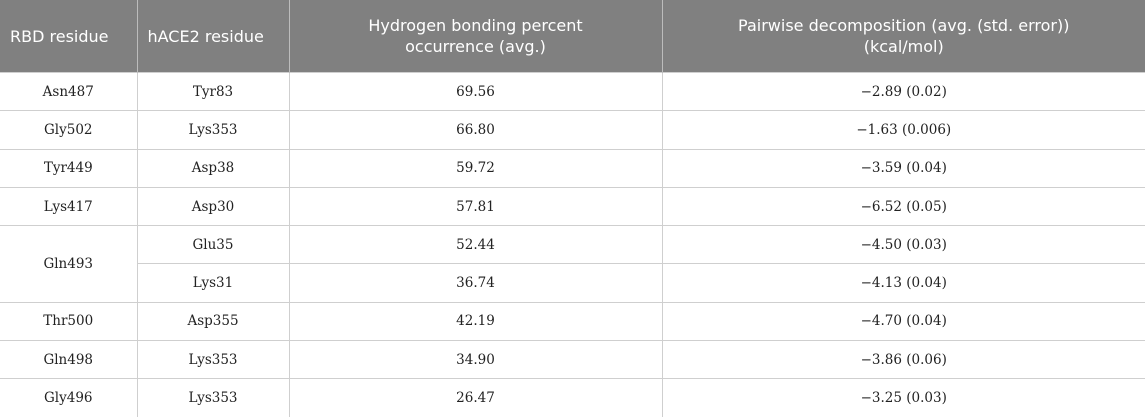 This screenshot has width=1145, height=417. Describe the element at coordinates (903, 168) in the screenshot. I see `table-cell: −3.59 (0.04)` at that location.